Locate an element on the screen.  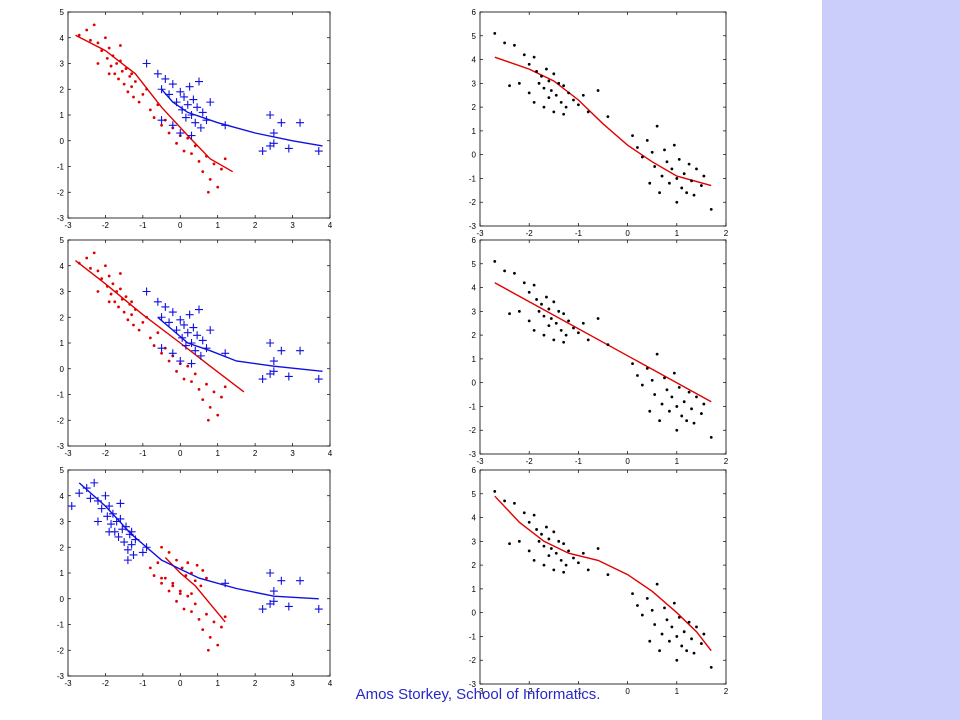
x-tick-label: 2 is located at coordinates (255, 225).